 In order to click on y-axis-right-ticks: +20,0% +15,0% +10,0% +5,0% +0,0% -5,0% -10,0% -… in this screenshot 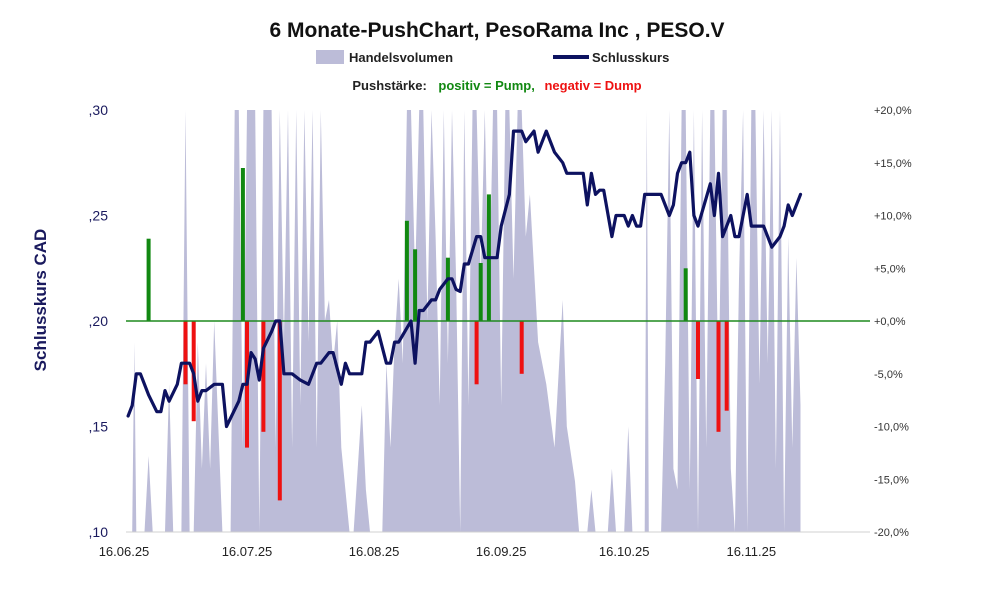, I will do `click(893, 322)`.